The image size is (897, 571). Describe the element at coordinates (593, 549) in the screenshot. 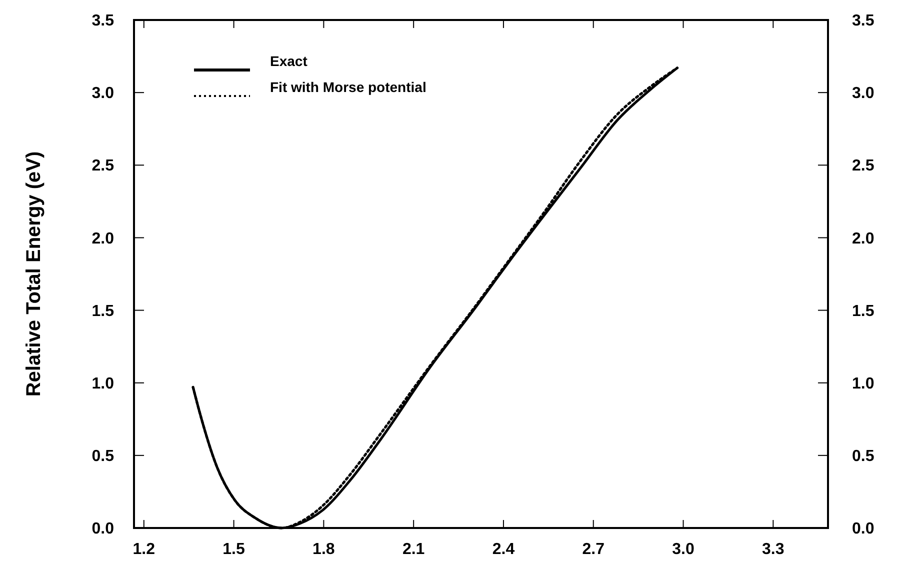

I see `x-tick-label: 2.7` at that location.